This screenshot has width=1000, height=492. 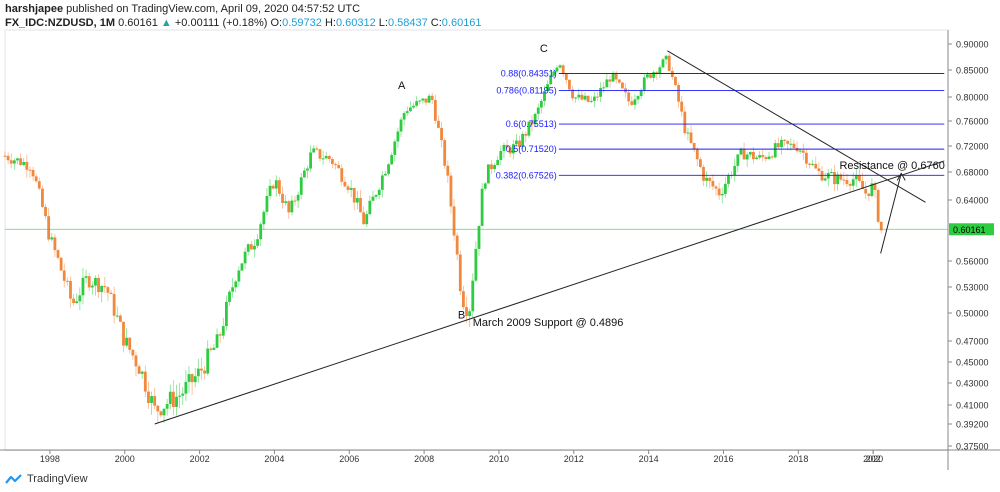 What do you see at coordinates (60, 23) in the screenshot?
I see `symbol-label: FX_IDC:NZDUSD, 1M` at bounding box center [60, 23].